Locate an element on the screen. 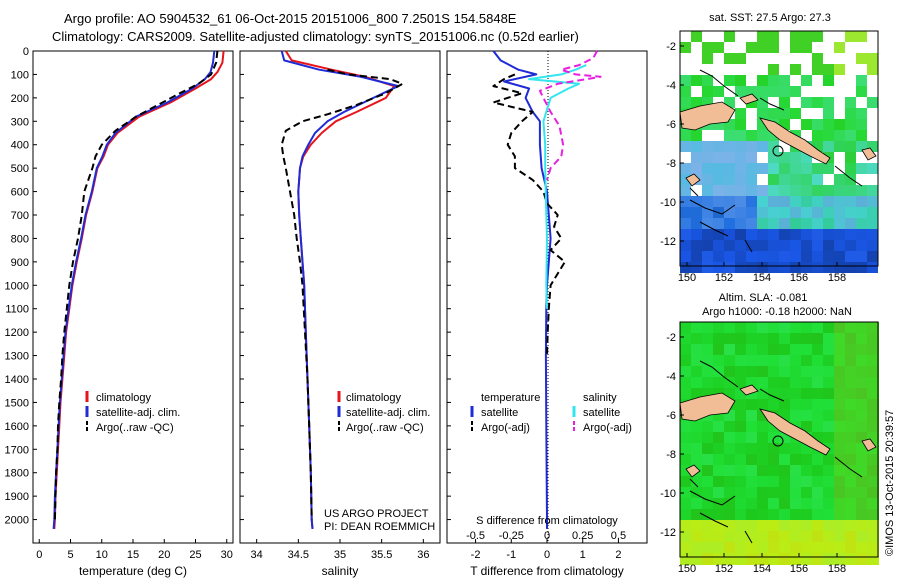 Image resolution: width=900 pixels, height=580 pixels. coastline is located at coordinates (848, 176).